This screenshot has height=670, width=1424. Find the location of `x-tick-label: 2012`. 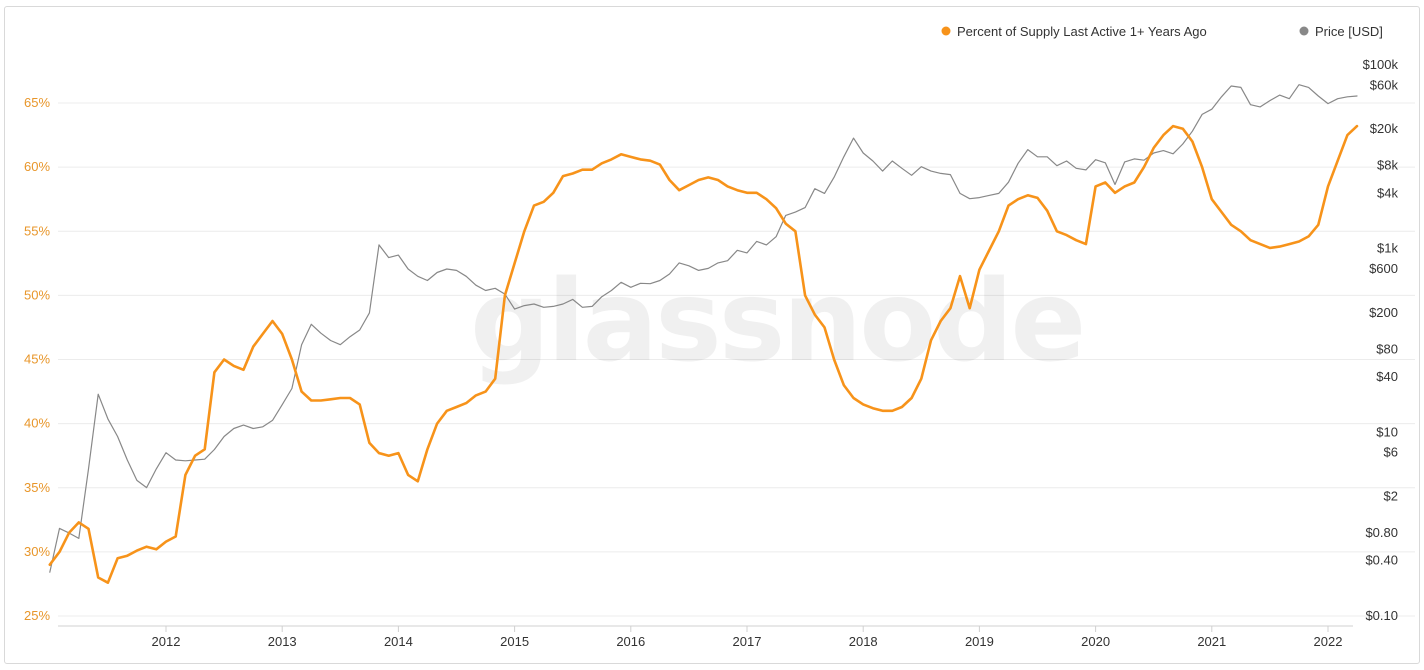

x-tick-label: 2012 is located at coordinates (166, 641).